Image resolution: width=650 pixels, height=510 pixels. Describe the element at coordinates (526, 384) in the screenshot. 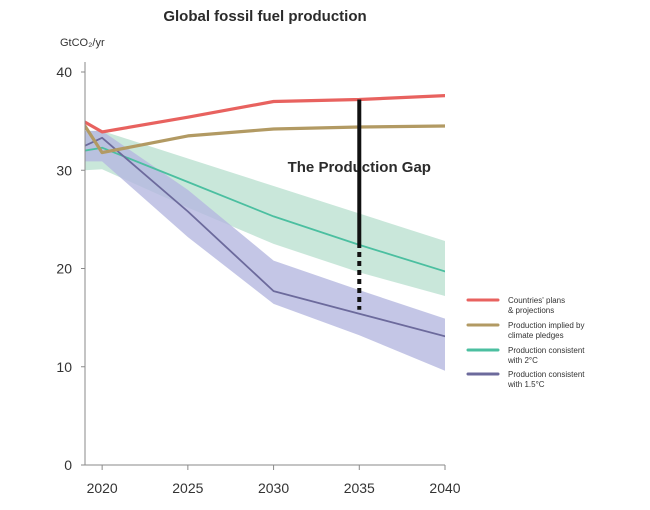

I see `legend-label: with 1.5°C` at that location.